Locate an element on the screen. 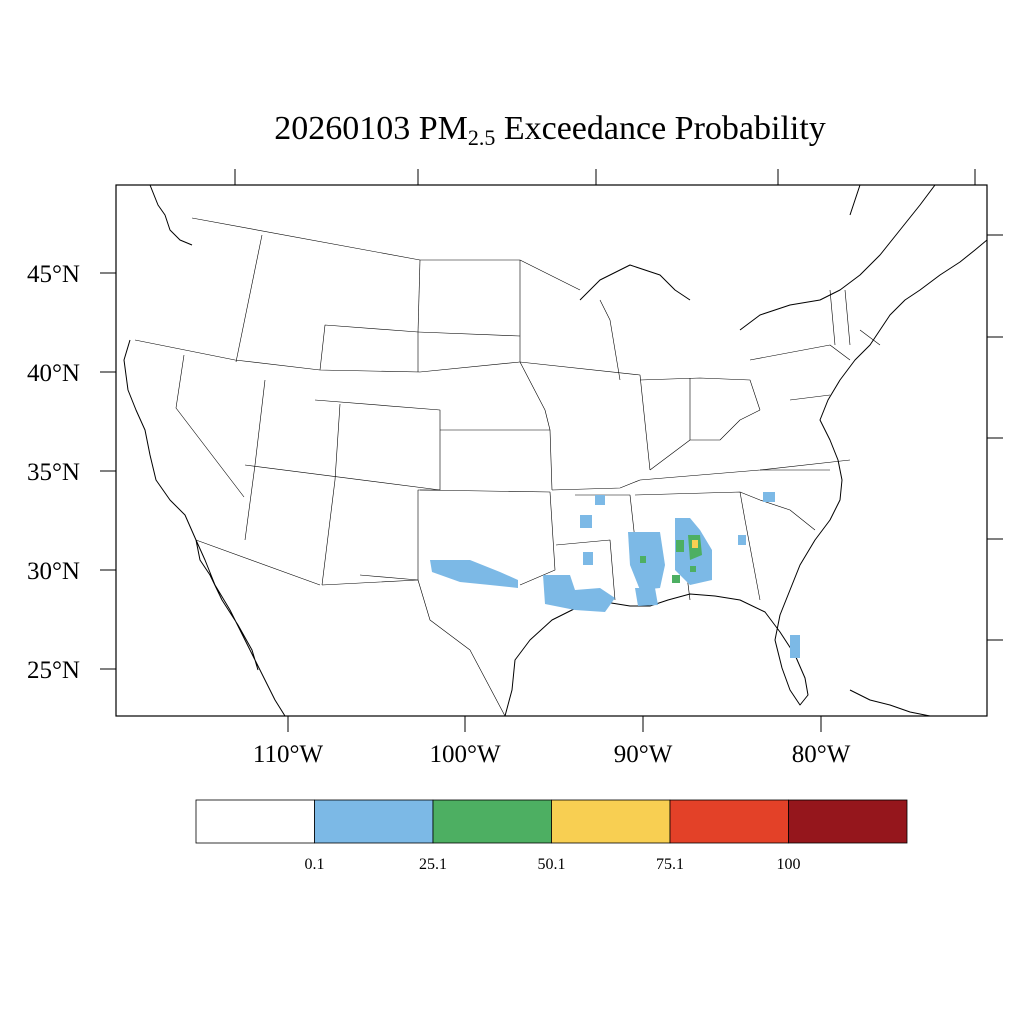 This screenshot has width=1024, height=1024. bottom-ticks is located at coordinates (554, 724).